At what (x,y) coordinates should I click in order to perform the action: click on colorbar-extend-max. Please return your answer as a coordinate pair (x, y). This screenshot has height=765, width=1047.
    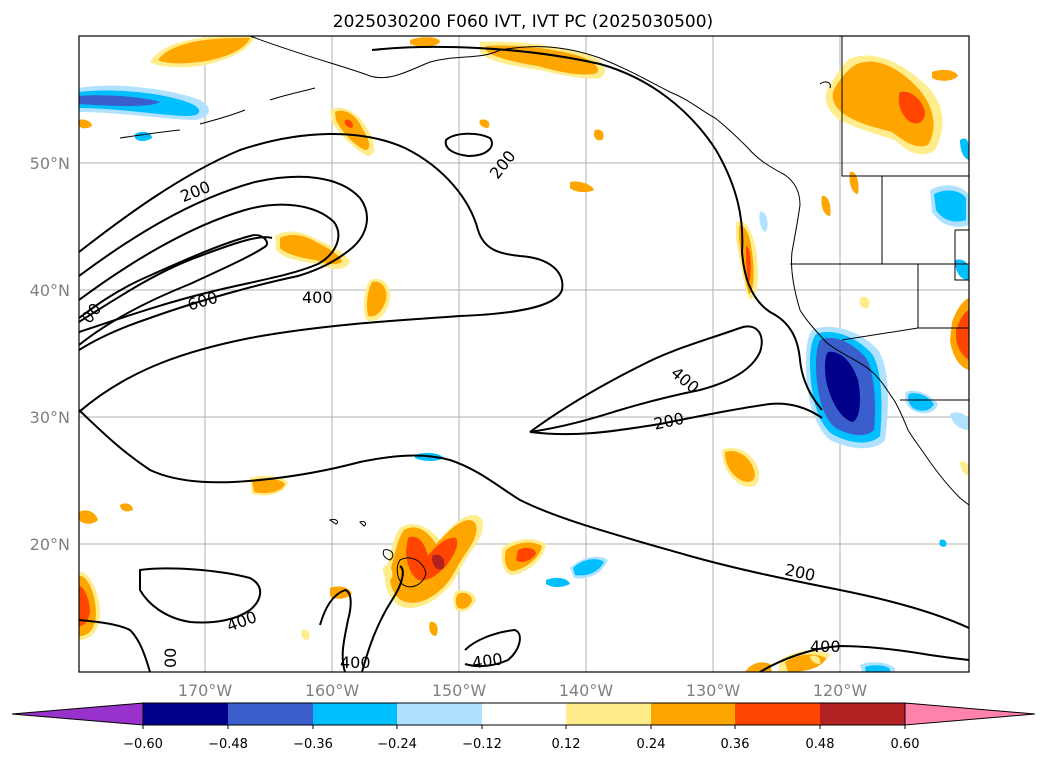
    Looking at the image, I should click on (970, 714).